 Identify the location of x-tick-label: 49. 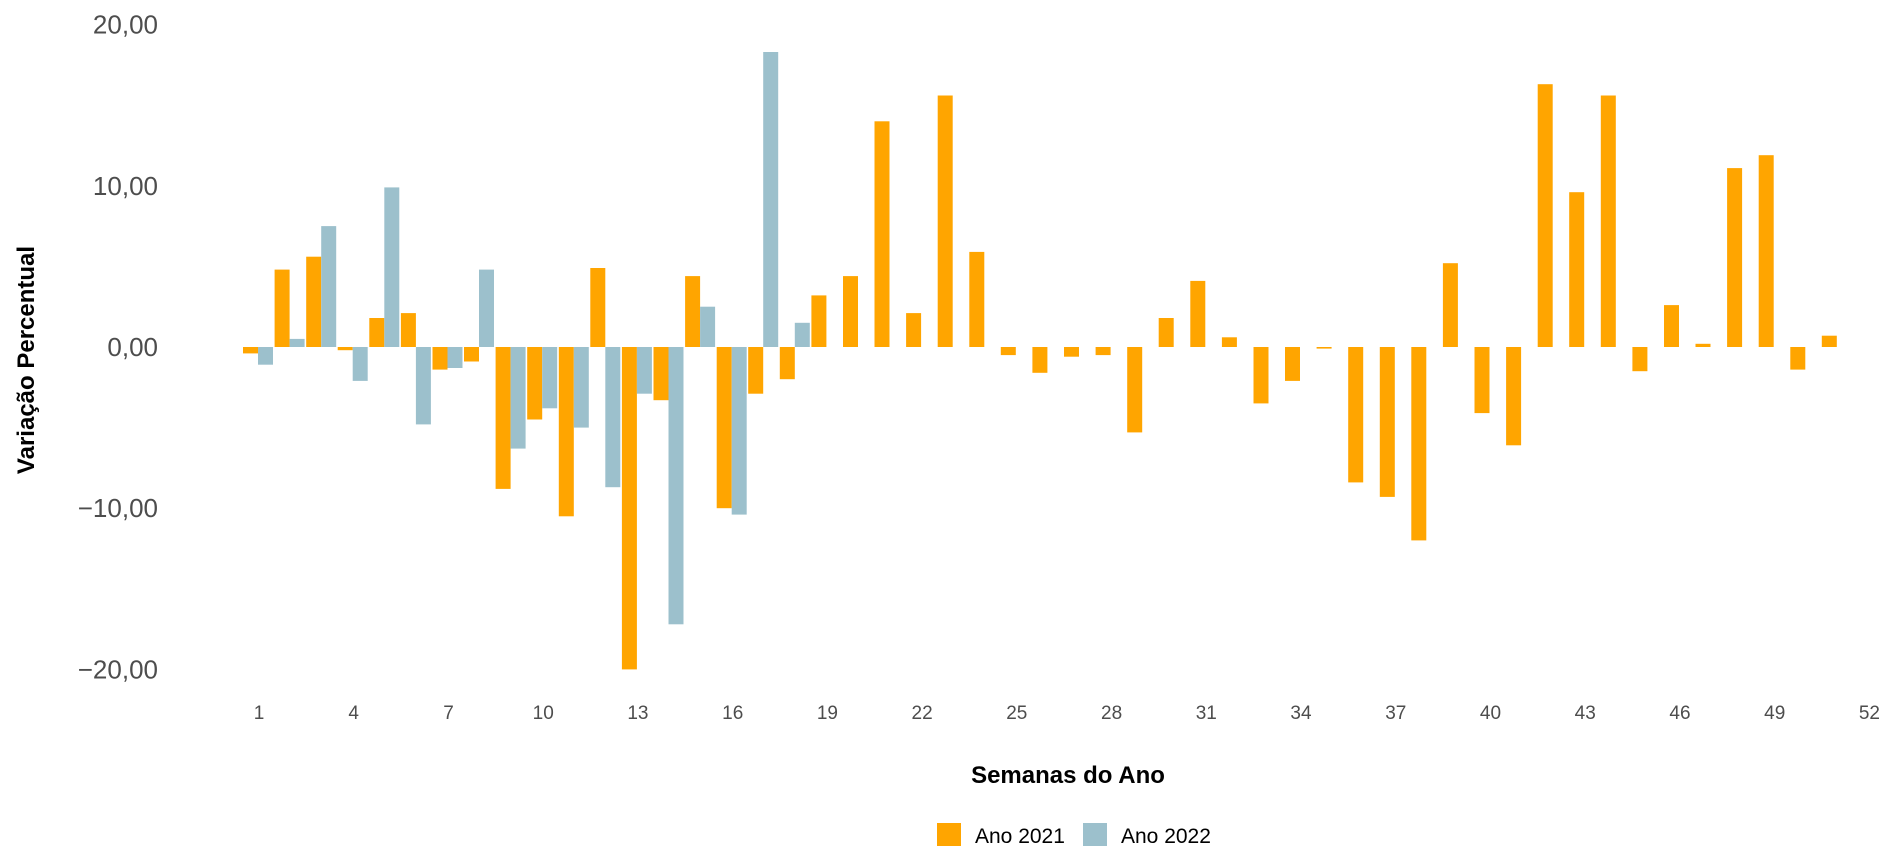
(1774, 713).